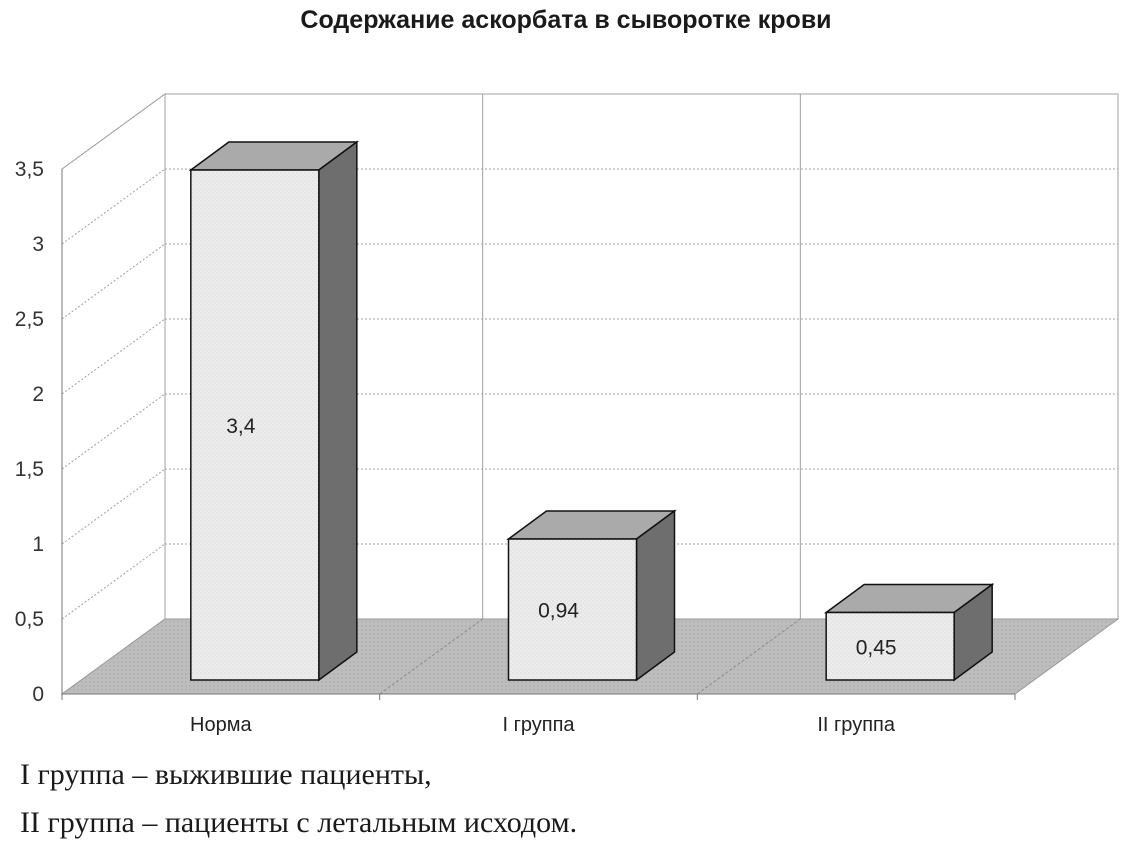  I want to click on footnote-group-1: I группа – выжившие пациенты,, so click(226, 775).